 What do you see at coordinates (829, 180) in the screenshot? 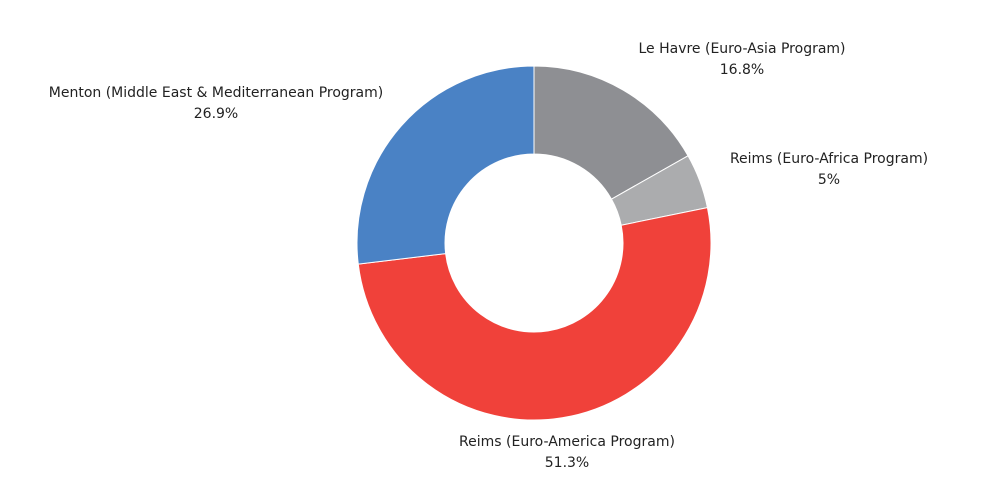
I see `slice-value-reims-euro-africa-program: 5%` at bounding box center [829, 180].